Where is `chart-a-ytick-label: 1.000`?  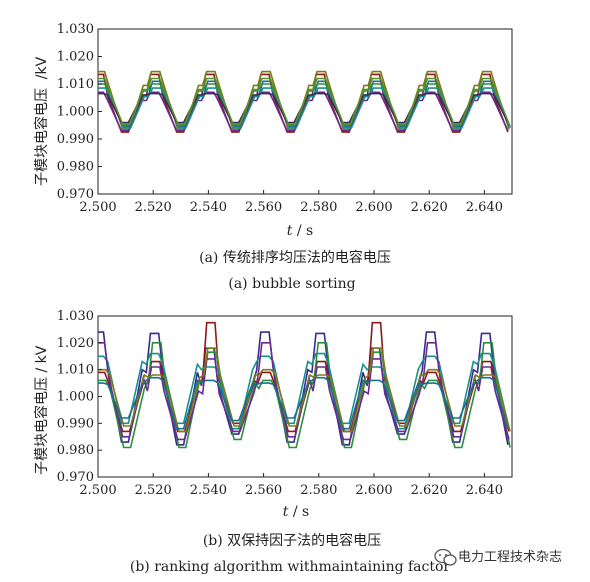
chart-a-ytick-label: 1.000 is located at coordinates (75, 112).